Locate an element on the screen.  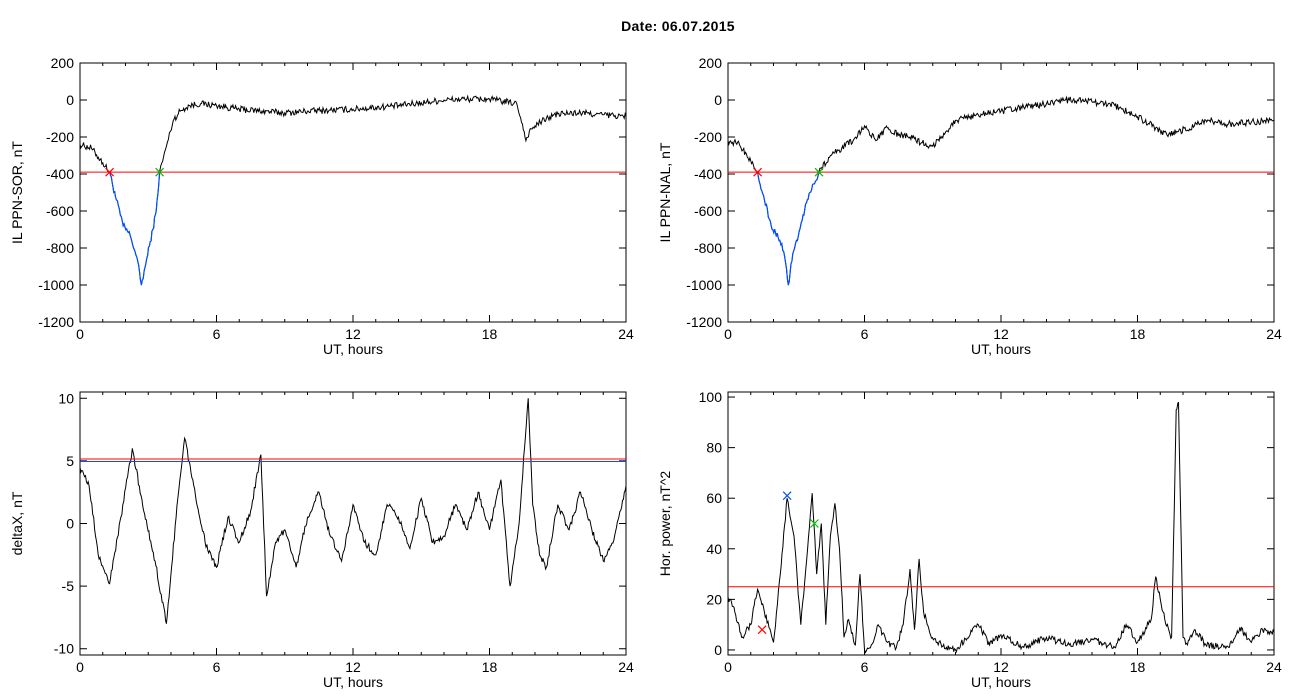
y-tick-label: 80 is located at coordinates (714, 448).